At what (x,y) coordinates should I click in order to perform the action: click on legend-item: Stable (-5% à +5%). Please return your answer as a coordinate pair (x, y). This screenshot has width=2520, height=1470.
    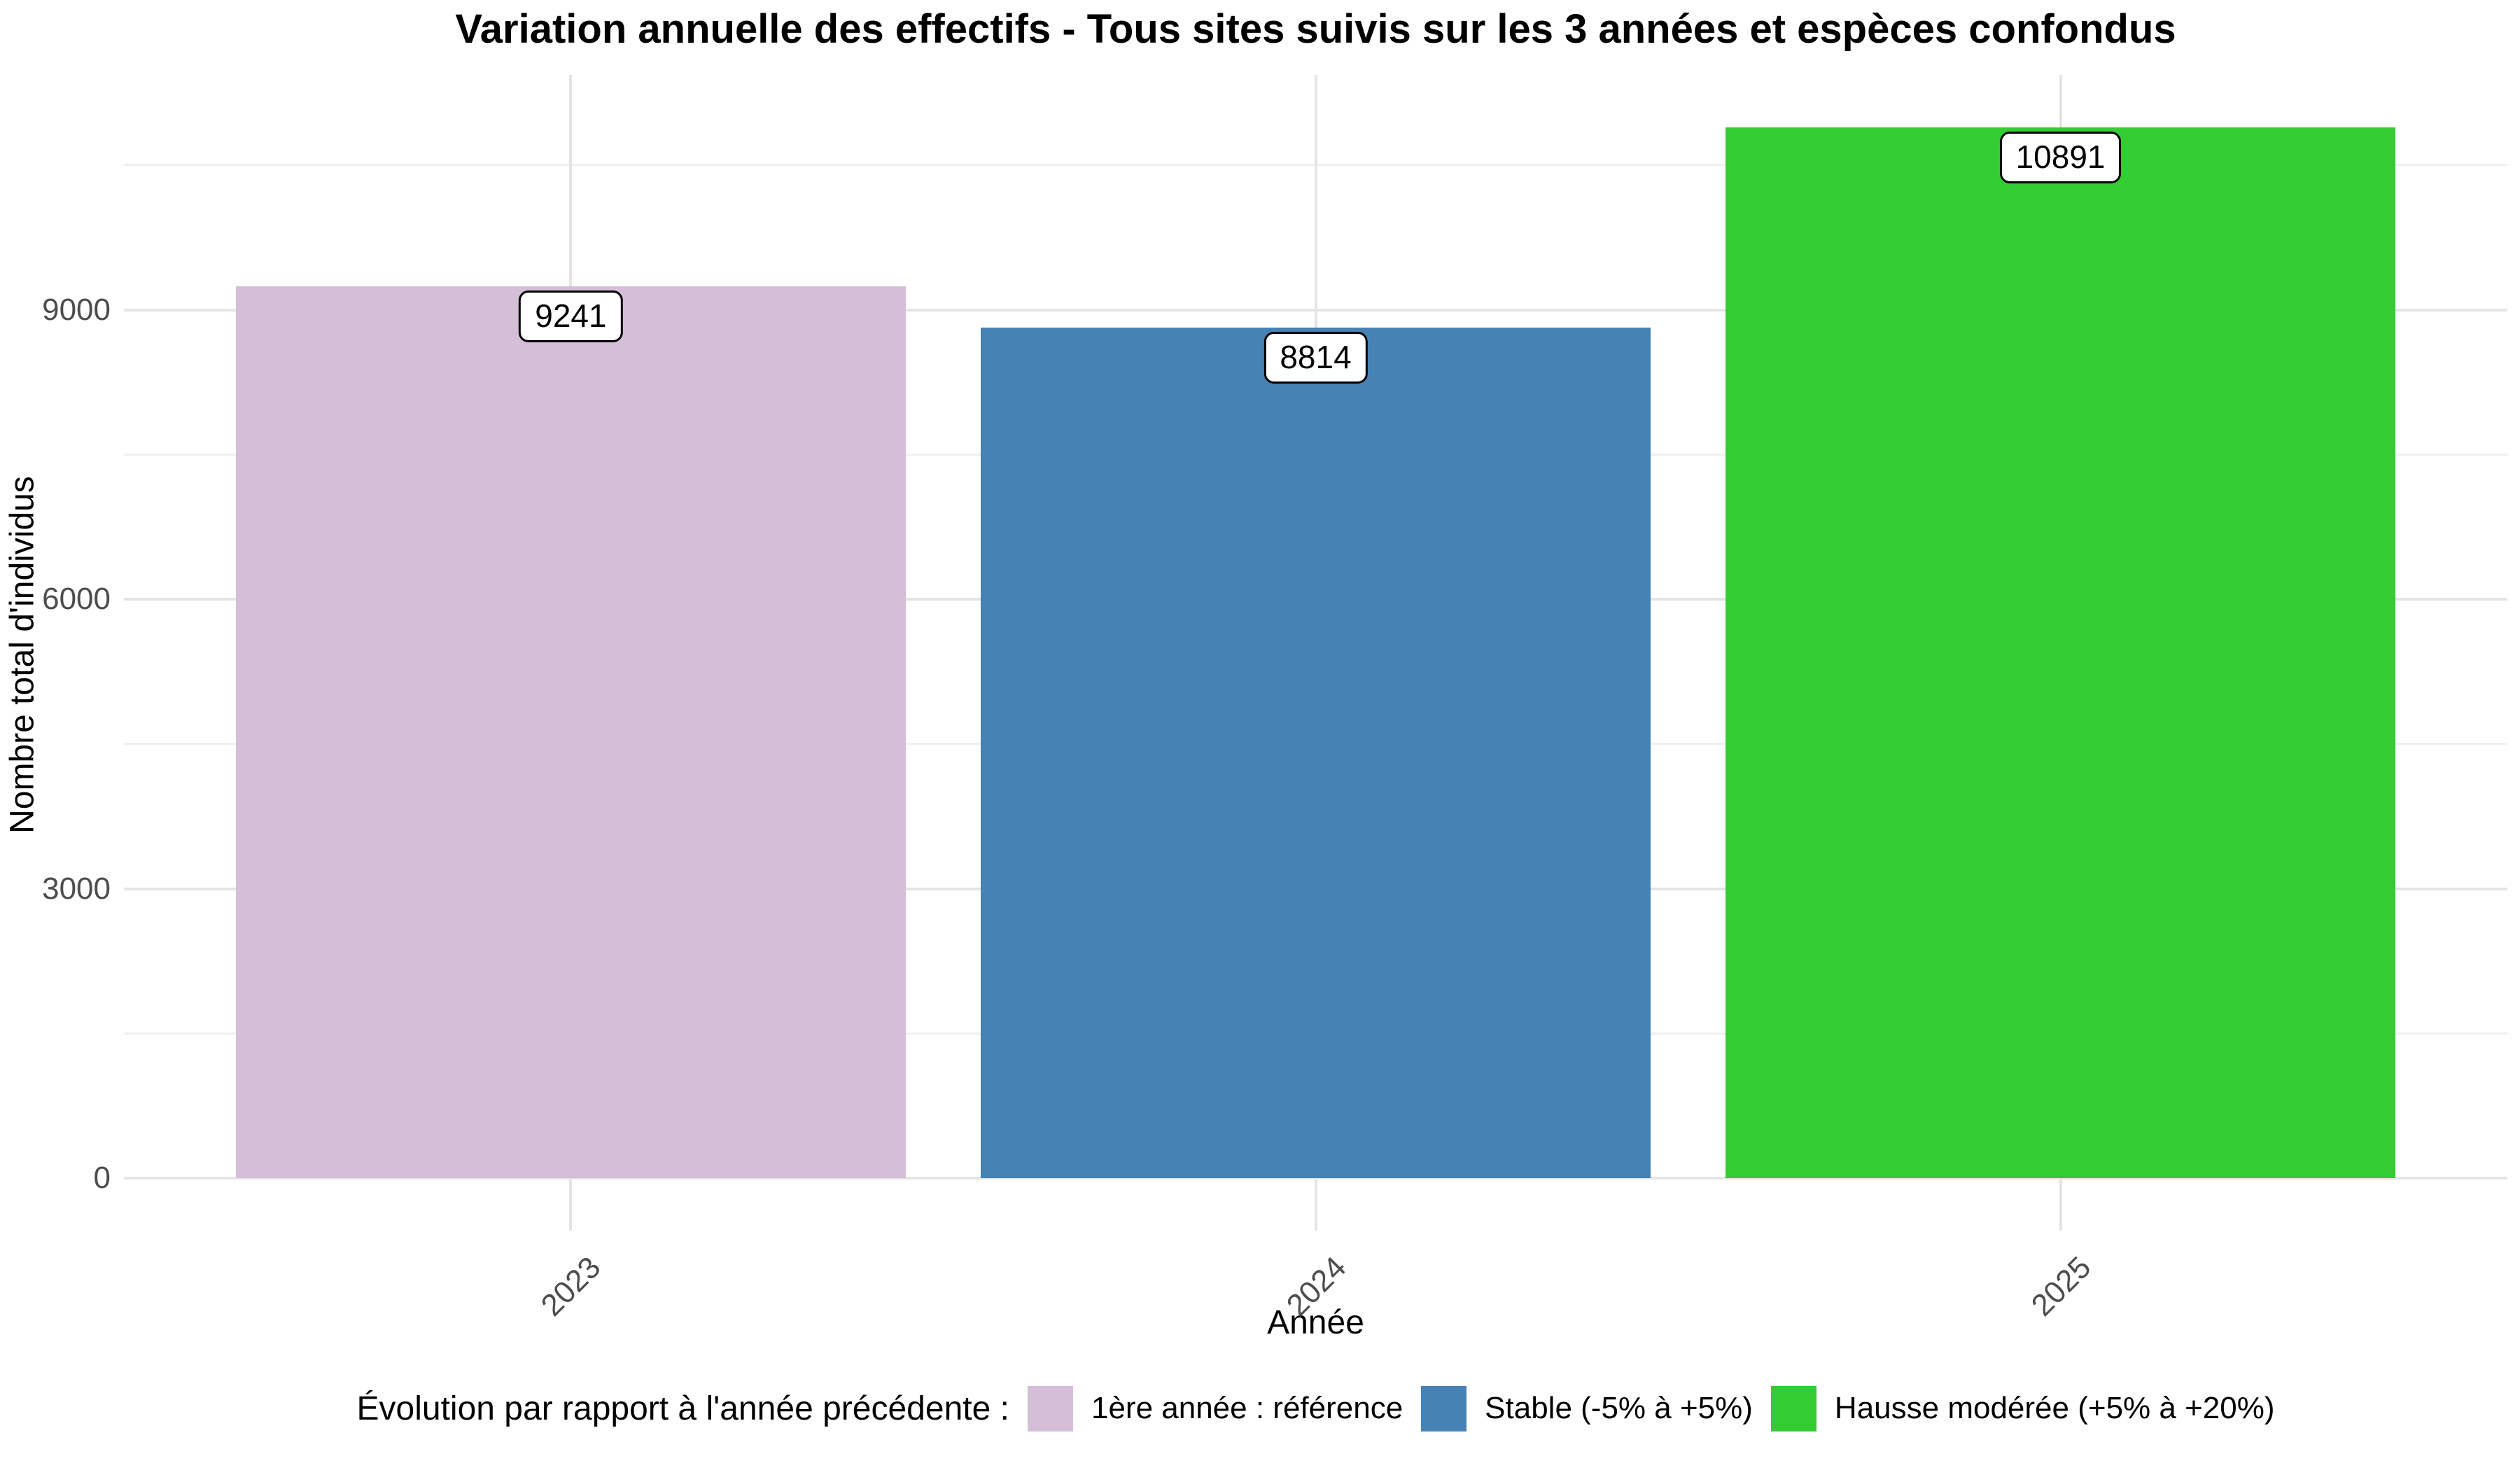
    Looking at the image, I should click on (1587, 1408).